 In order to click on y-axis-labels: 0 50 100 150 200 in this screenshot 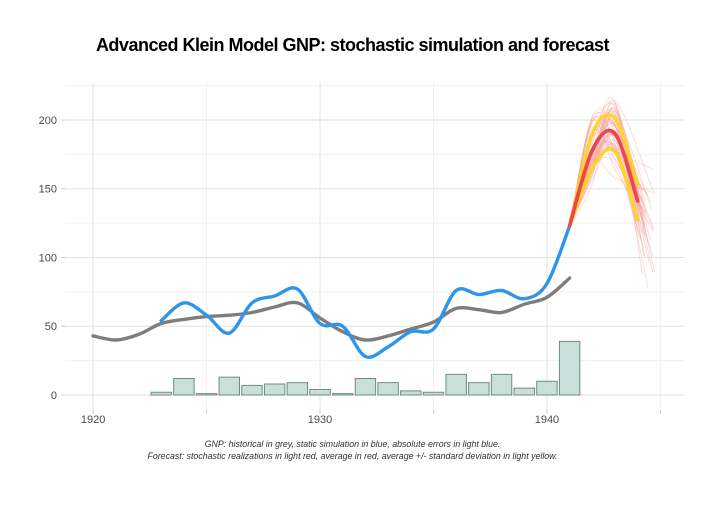, I will do `click(48, 258)`.